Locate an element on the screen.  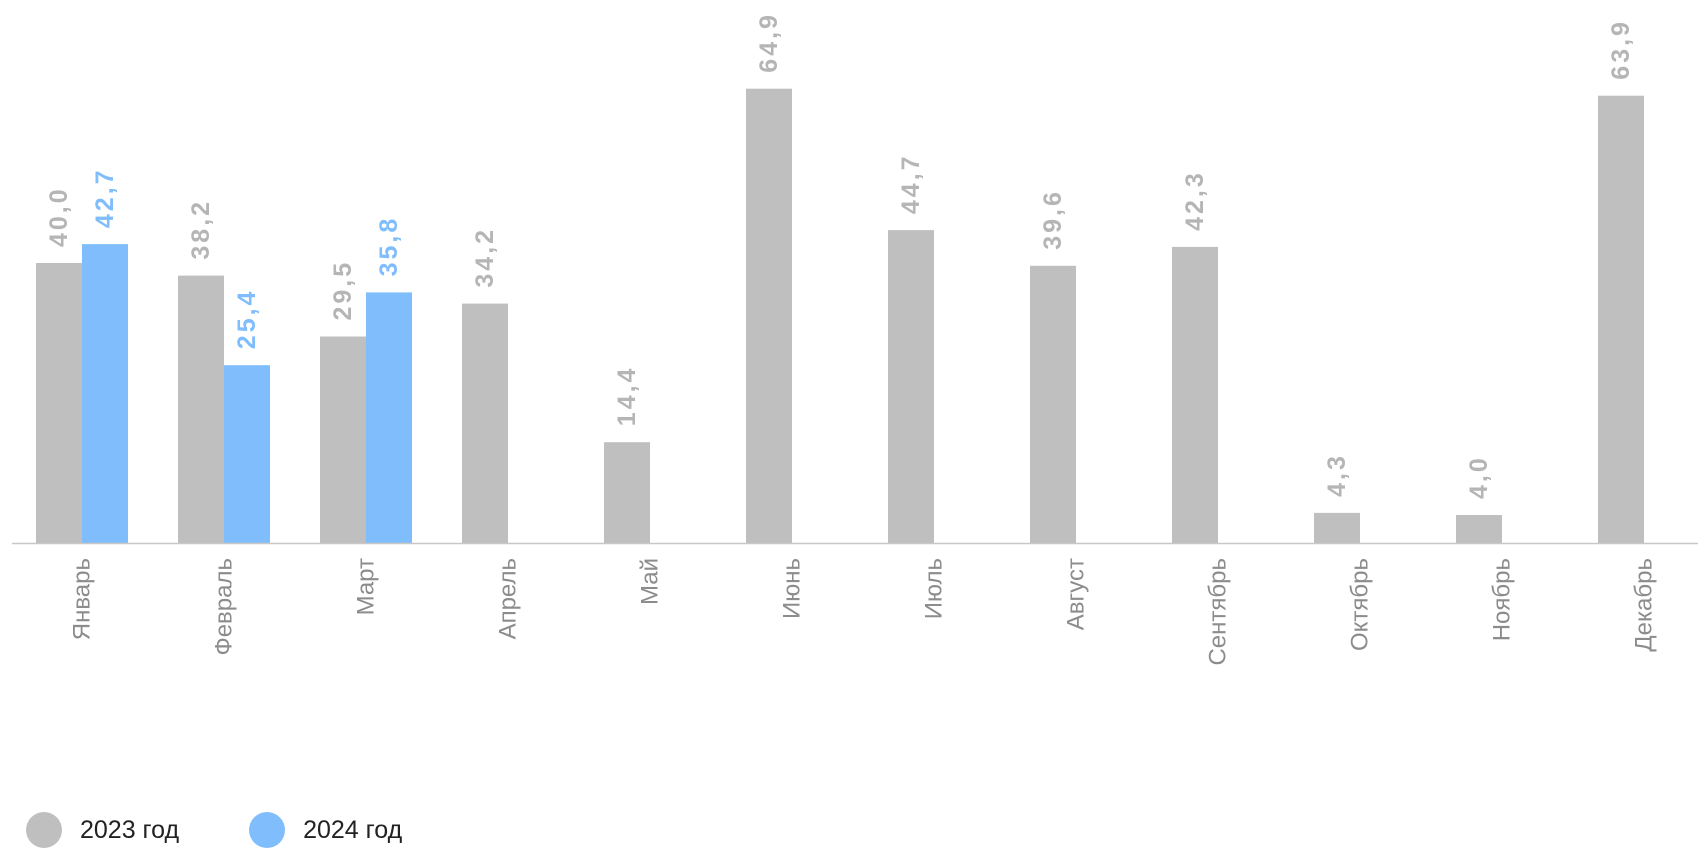
x-tick-label-1: Январь is located at coordinates (82, 599).